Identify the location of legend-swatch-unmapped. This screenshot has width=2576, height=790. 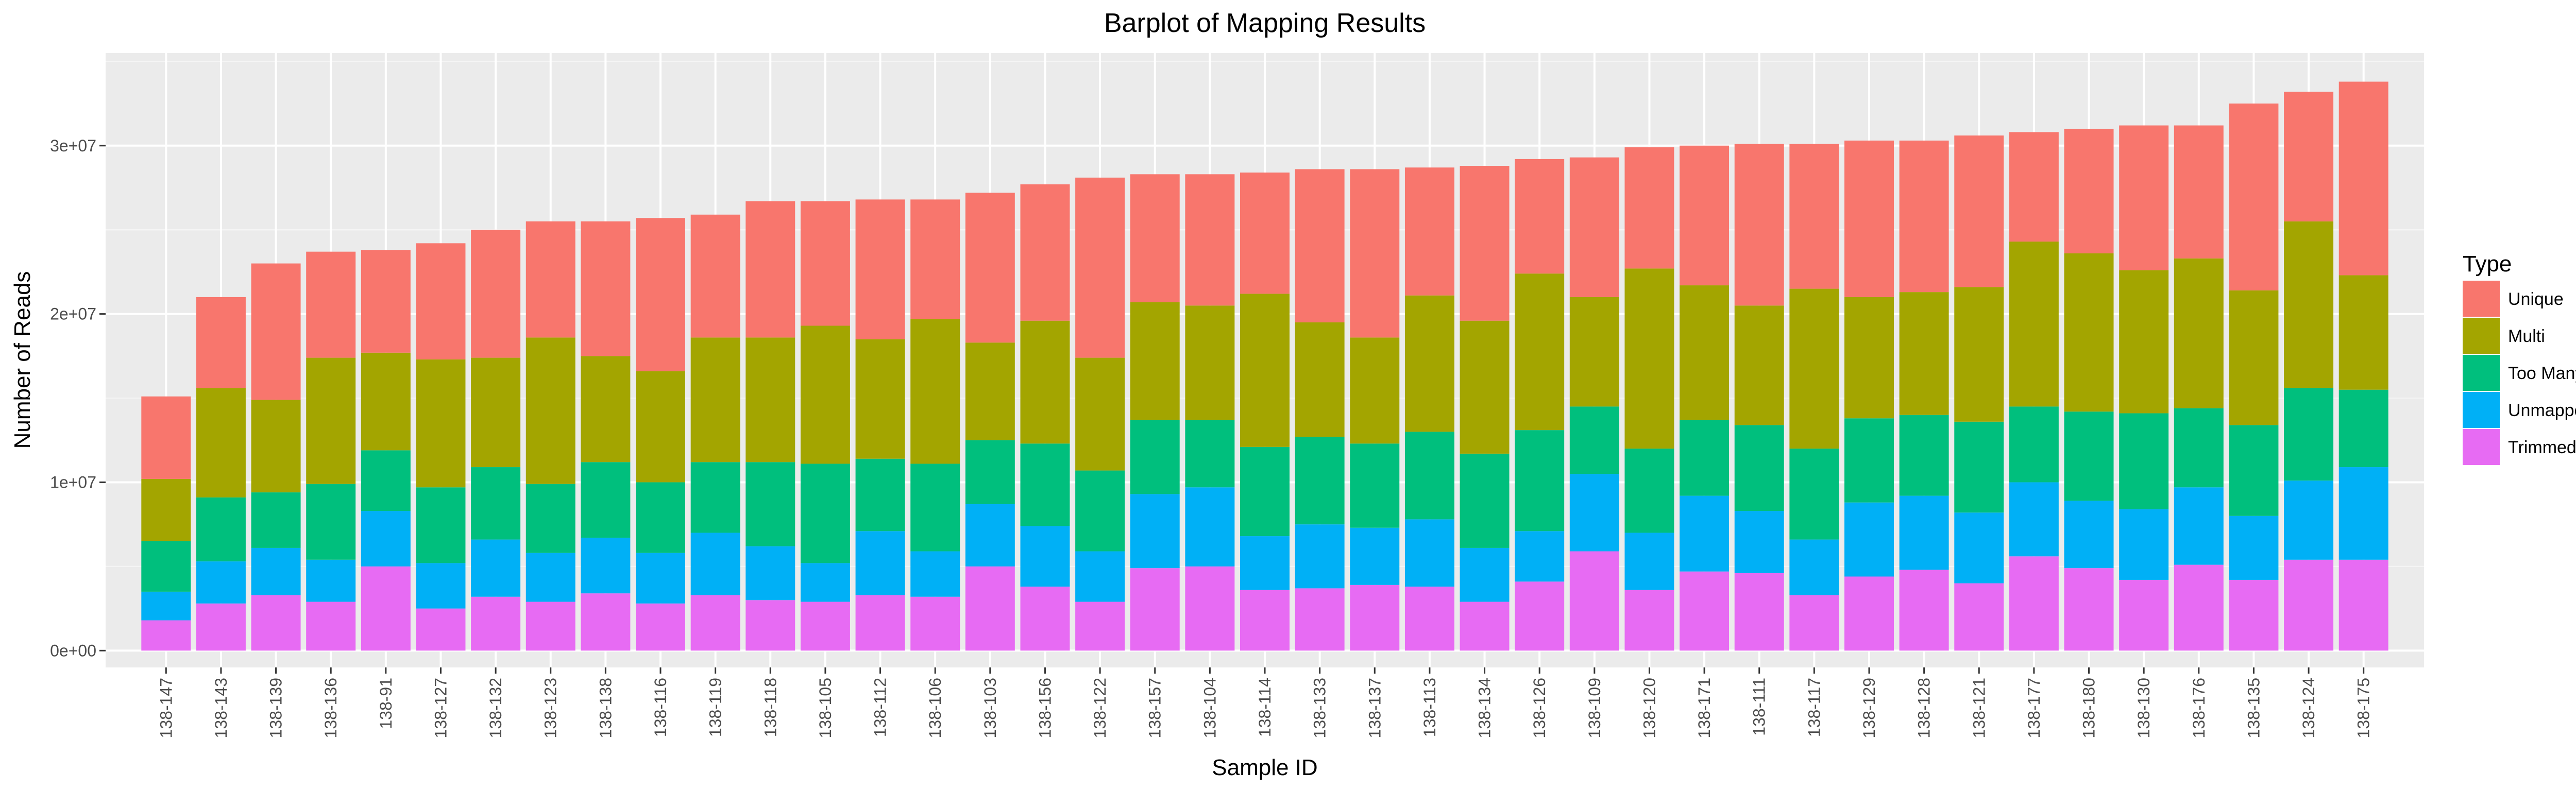
(2481, 410).